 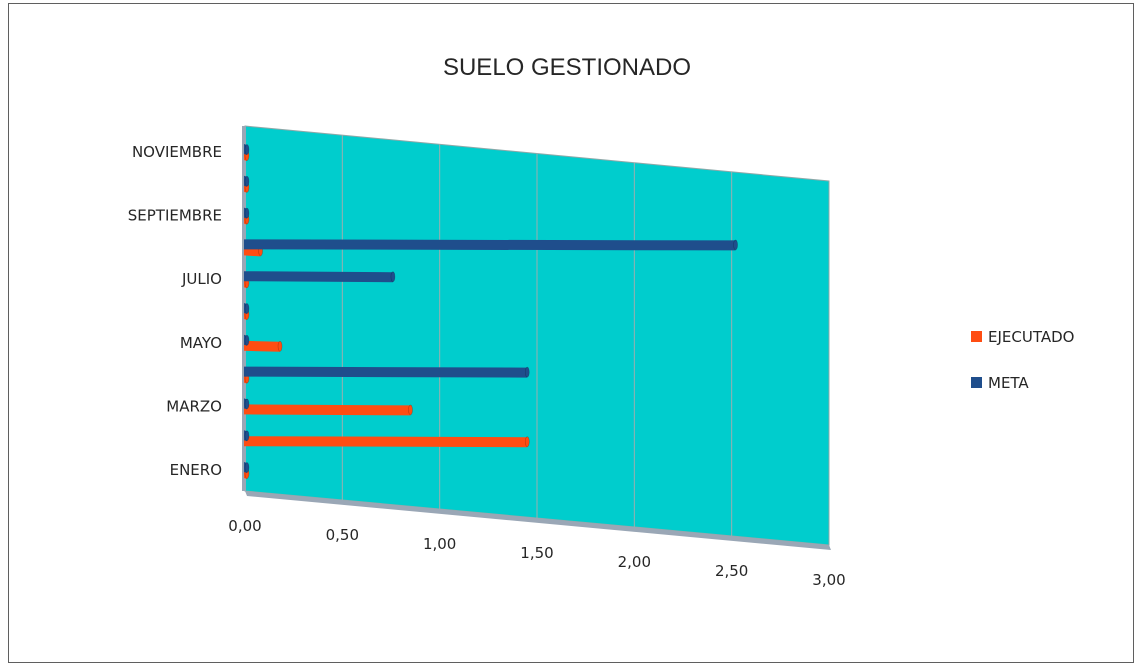 I want to click on bar-meta-julio, so click(x=320, y=277).